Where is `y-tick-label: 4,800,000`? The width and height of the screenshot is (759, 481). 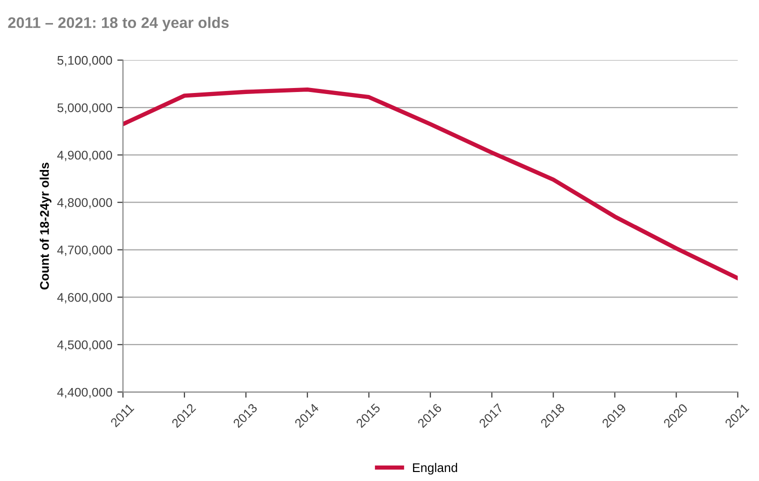 y-tick-label: 4,800,000 is located at coordinates (84, 203).